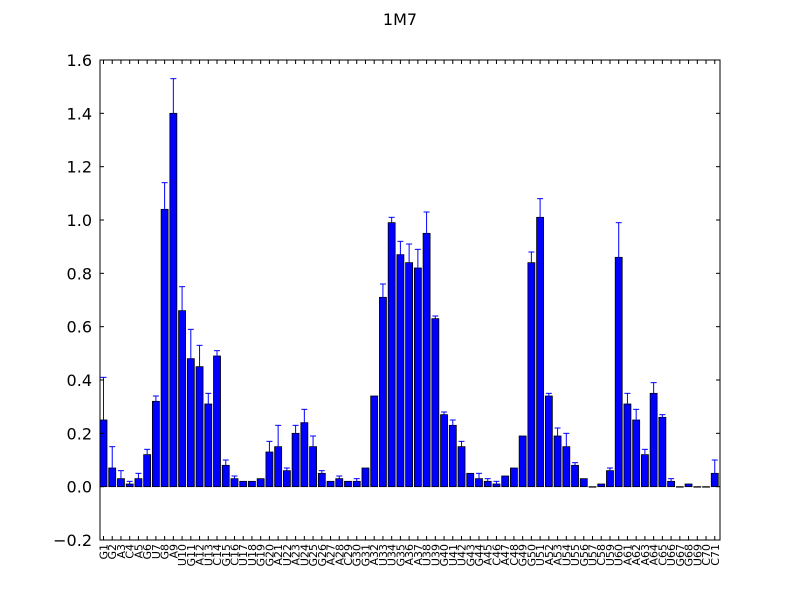  I want to click on error-bar-G6, so click(147, 451).